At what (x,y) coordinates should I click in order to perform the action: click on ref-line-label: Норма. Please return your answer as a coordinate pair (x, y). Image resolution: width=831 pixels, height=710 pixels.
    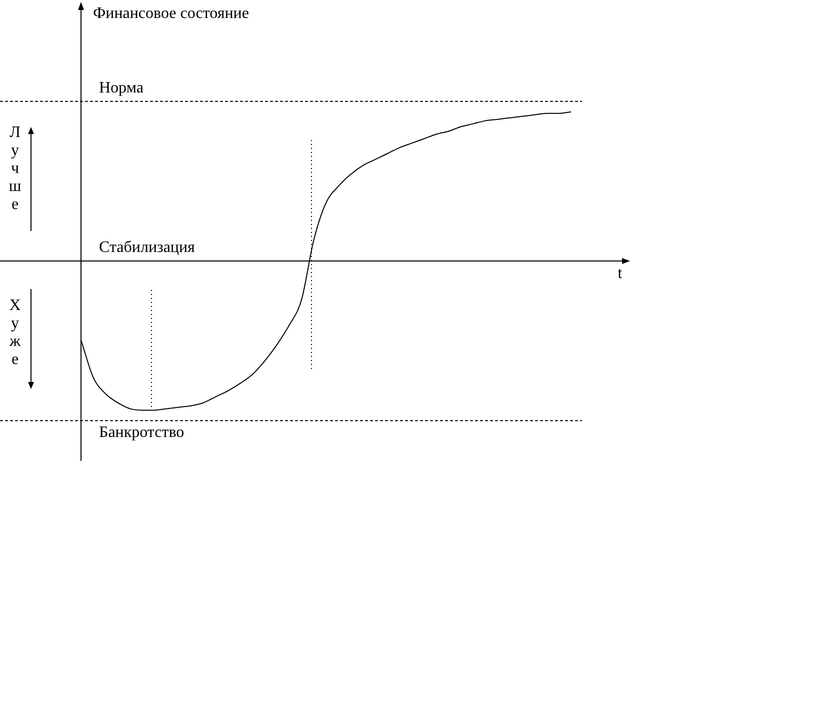
    Looking at the image, I should click on (121, 88).